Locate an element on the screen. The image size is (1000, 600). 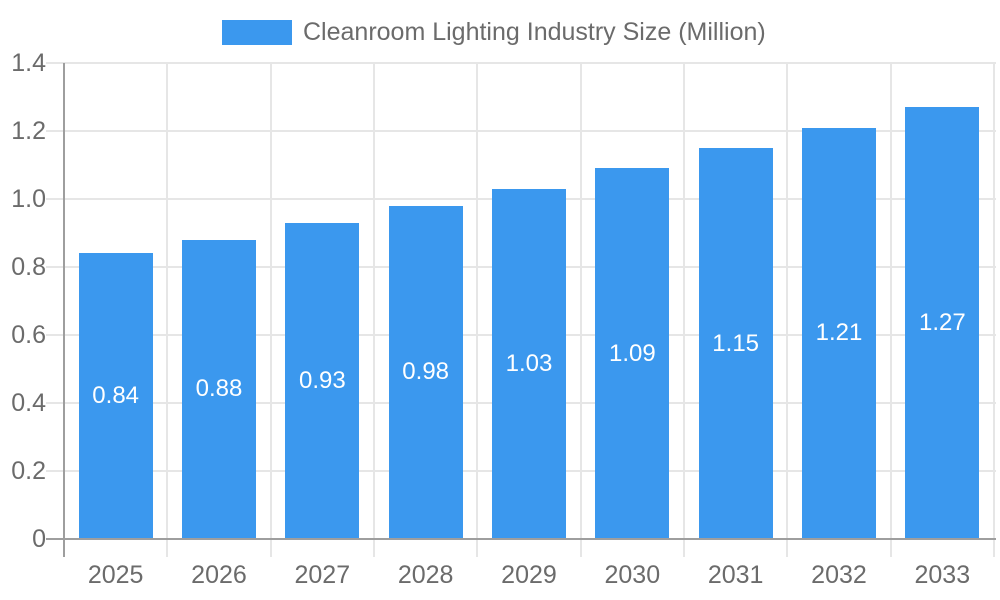
x-tick-label: 2032 is located at coordinates (839, 575).